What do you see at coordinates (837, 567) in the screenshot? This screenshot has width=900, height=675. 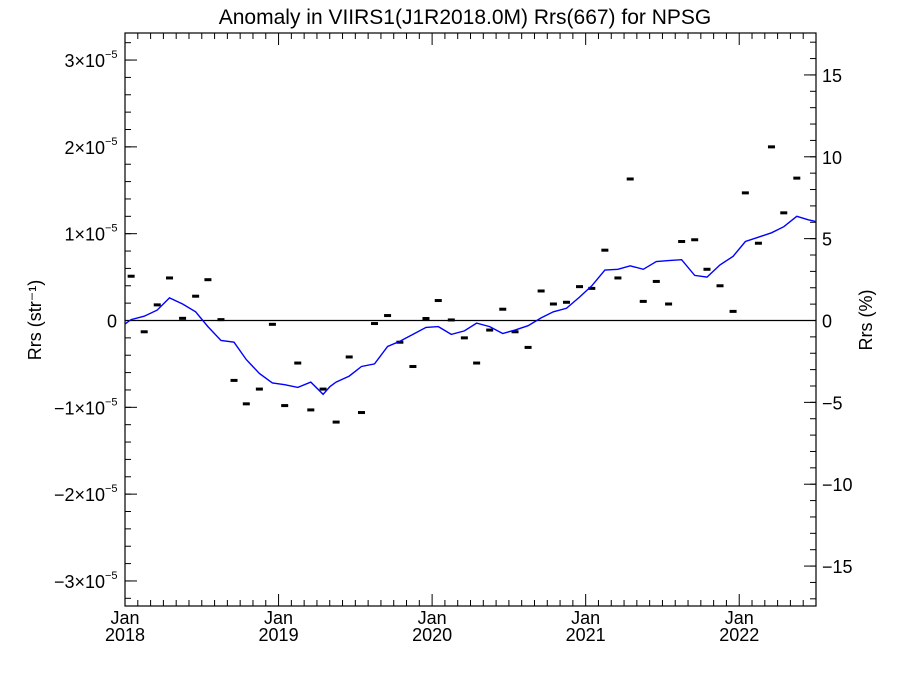 I see `right-tick-label: −15` at bounding box center [837, 567].